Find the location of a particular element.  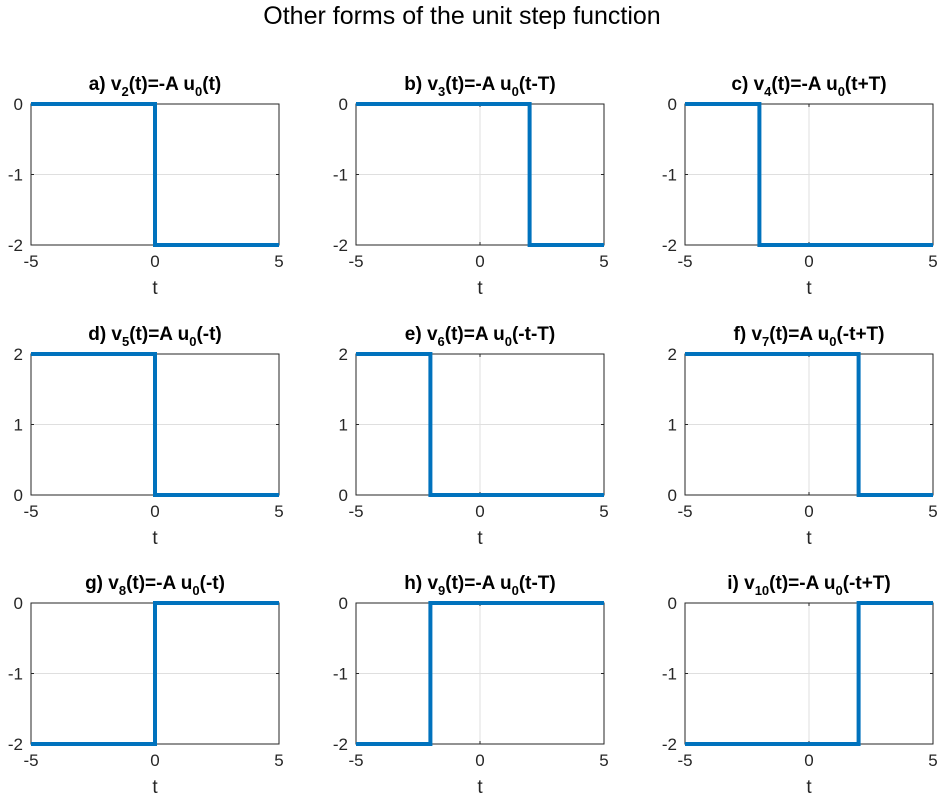

subplot-8: -5 0 5 -2 -1 0 t h) v9(t)=-A u0(t-T) is located at coordinates (471, 685).